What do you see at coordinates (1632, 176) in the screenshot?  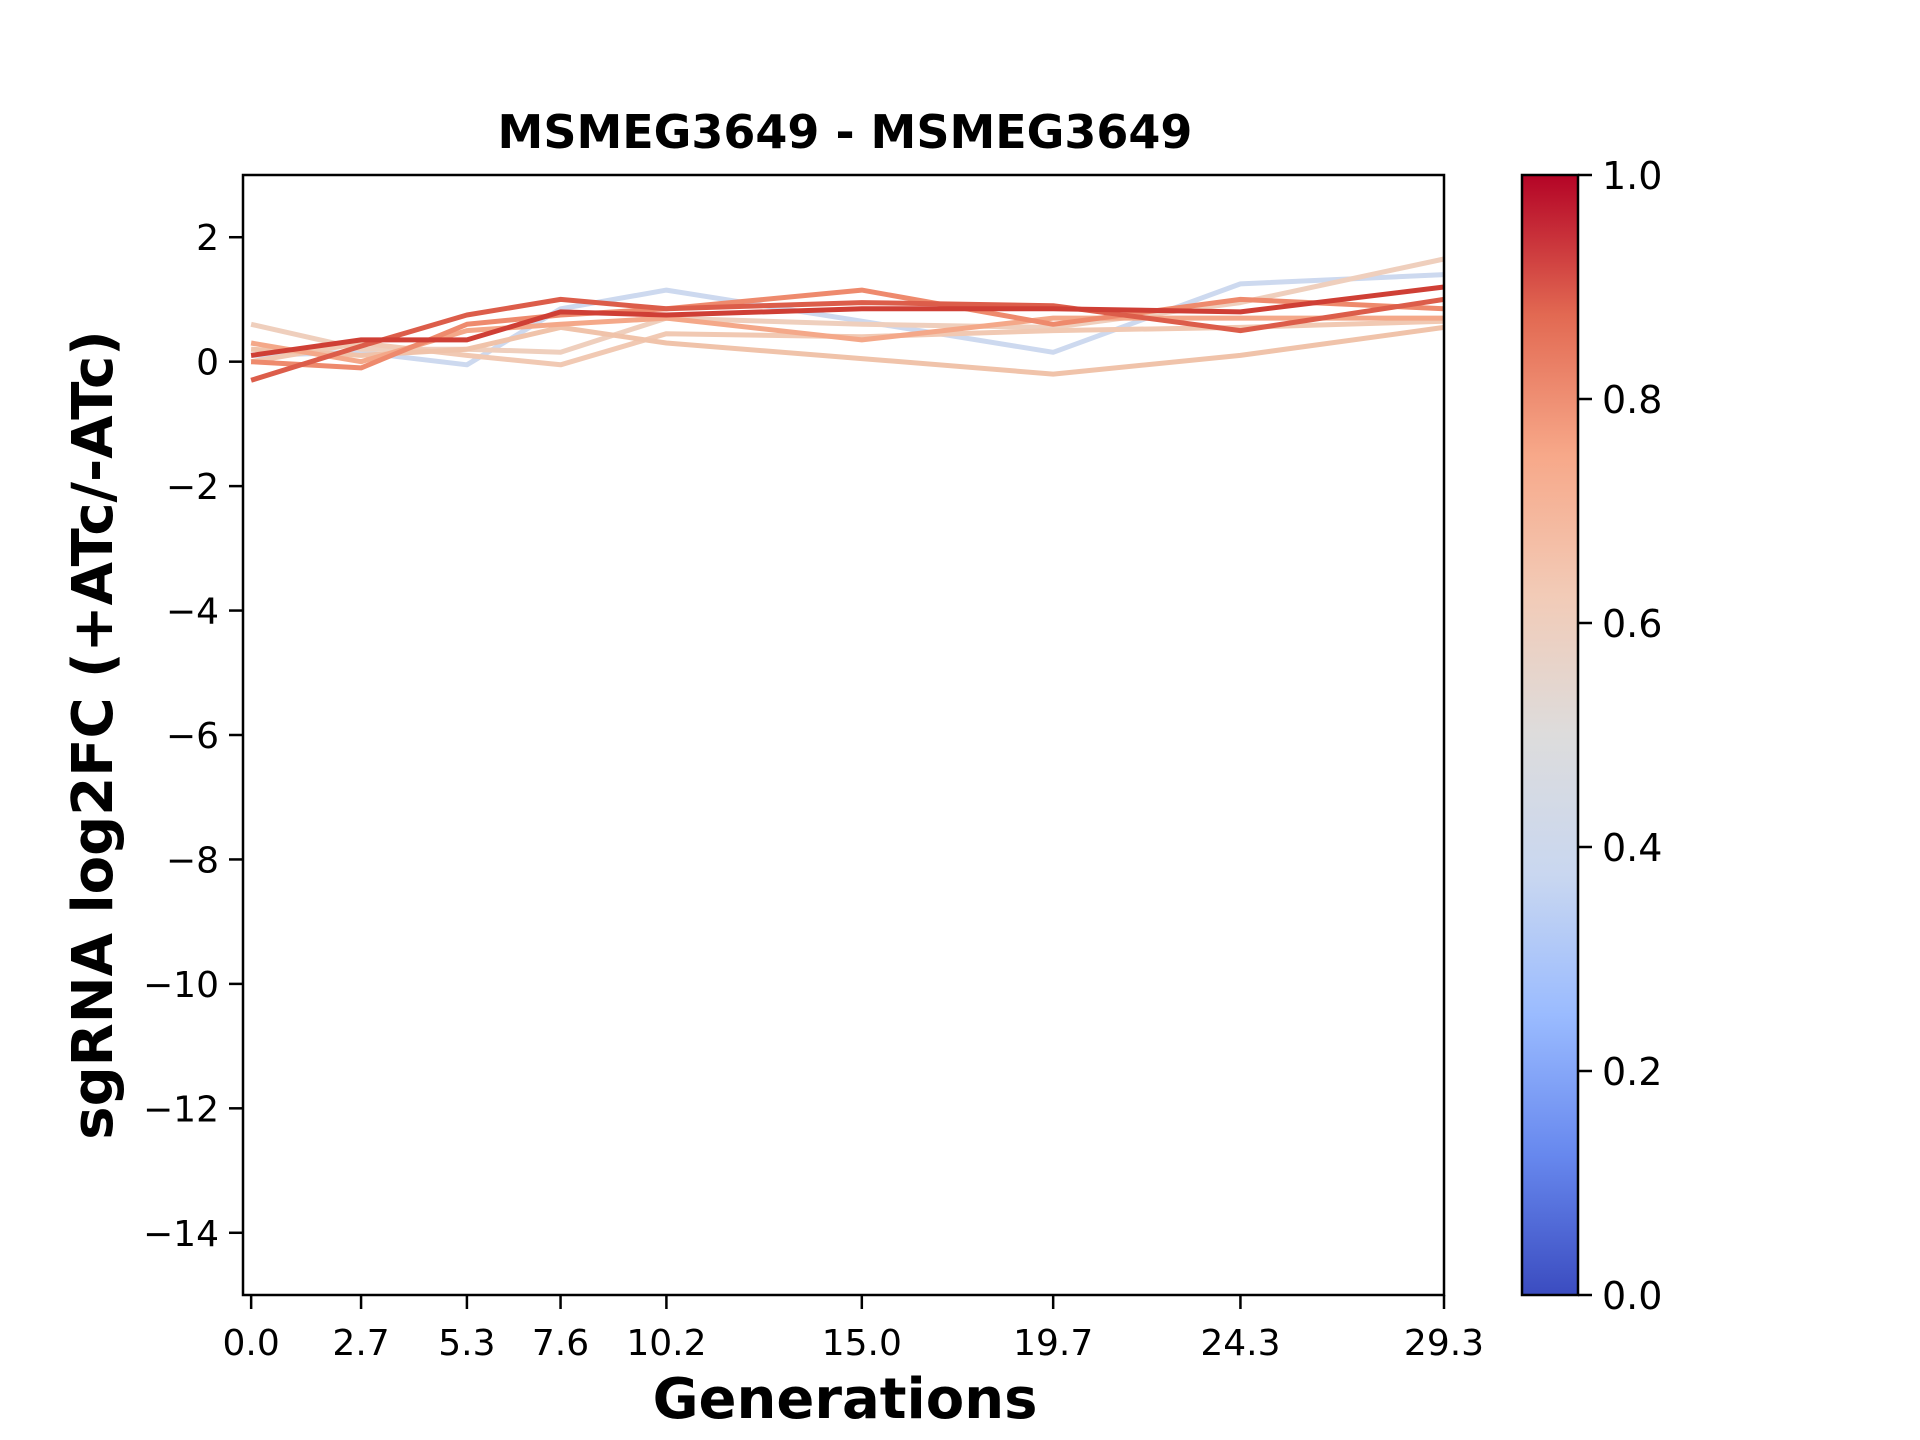 I see `colorbar-tick-label: 1.0` at bounding box center [1632, 176].